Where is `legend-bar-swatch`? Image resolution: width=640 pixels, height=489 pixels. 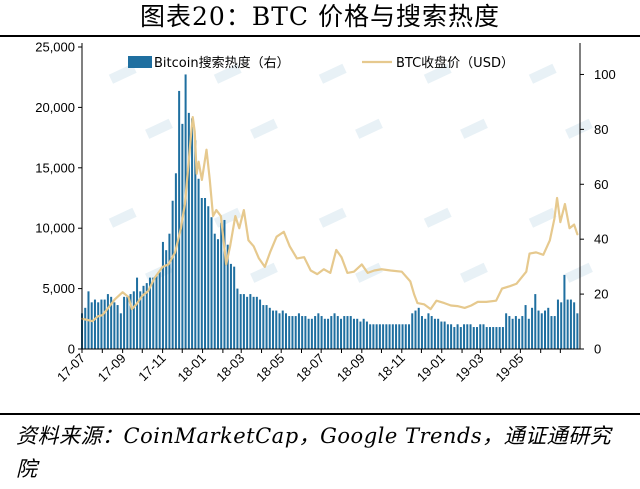 legend-bar-swatch is located at coordinates (140, 62).